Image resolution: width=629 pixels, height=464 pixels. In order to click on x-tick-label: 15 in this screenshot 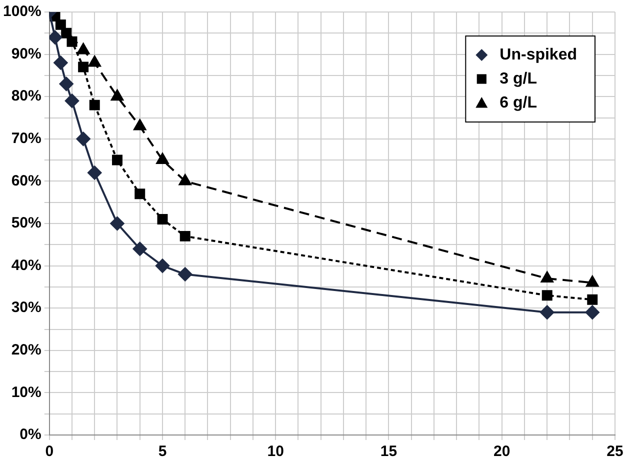, I will do `click(389, 451)`.